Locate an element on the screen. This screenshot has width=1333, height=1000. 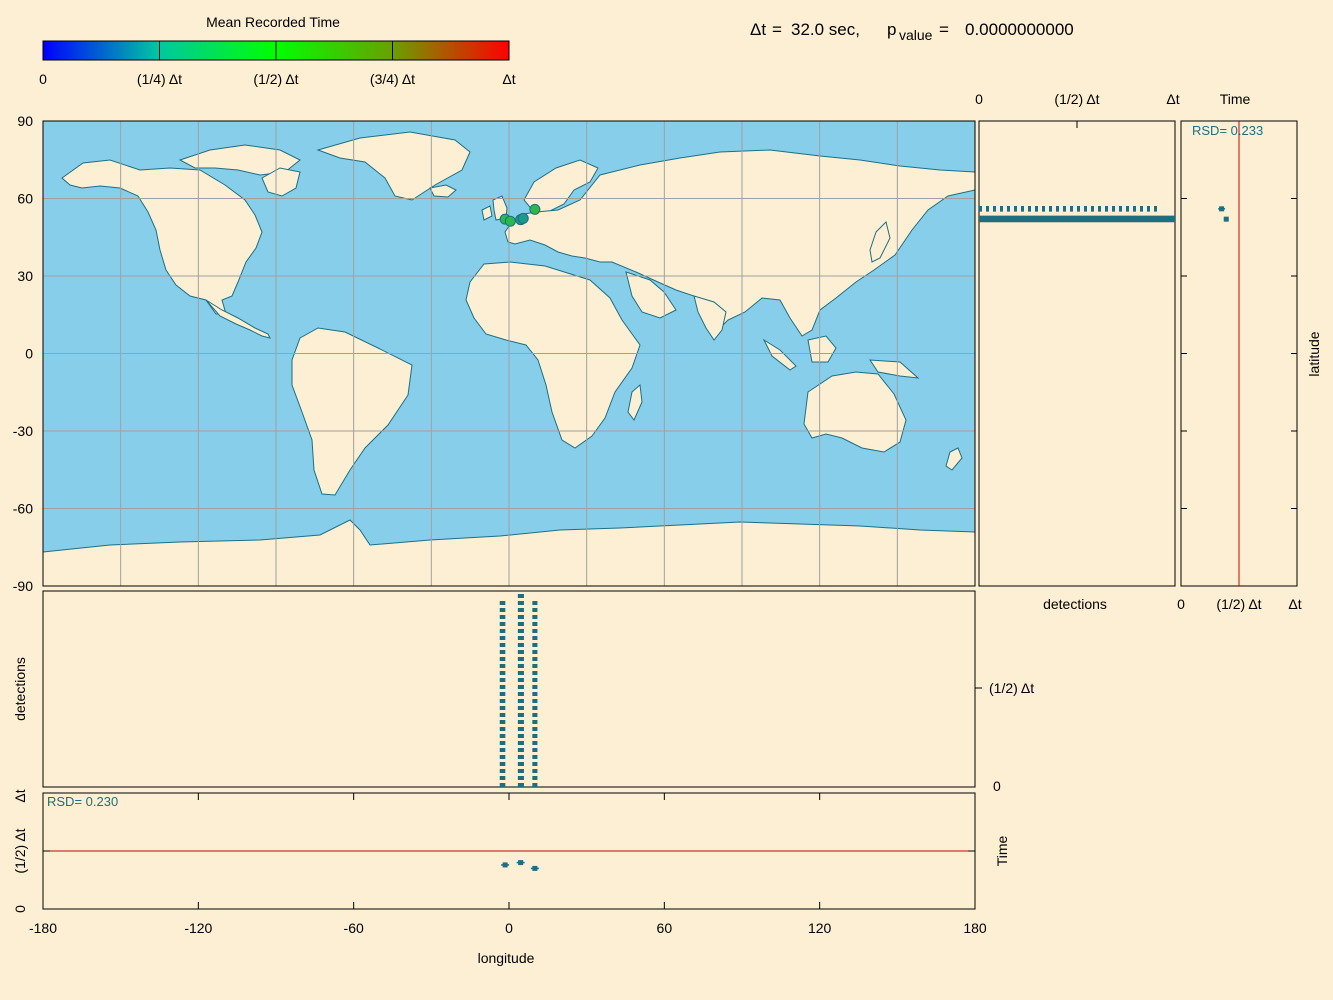
lon-time-rsd: RSD= 0.230 is located at coordinates (82, 801).